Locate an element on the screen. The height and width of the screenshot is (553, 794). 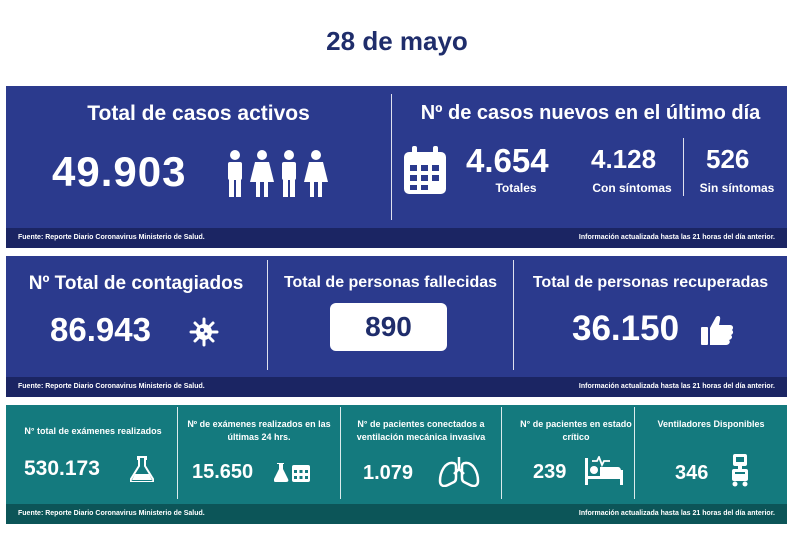
new-cases-total-value: 4.654 is located at coordinates (507, 160).